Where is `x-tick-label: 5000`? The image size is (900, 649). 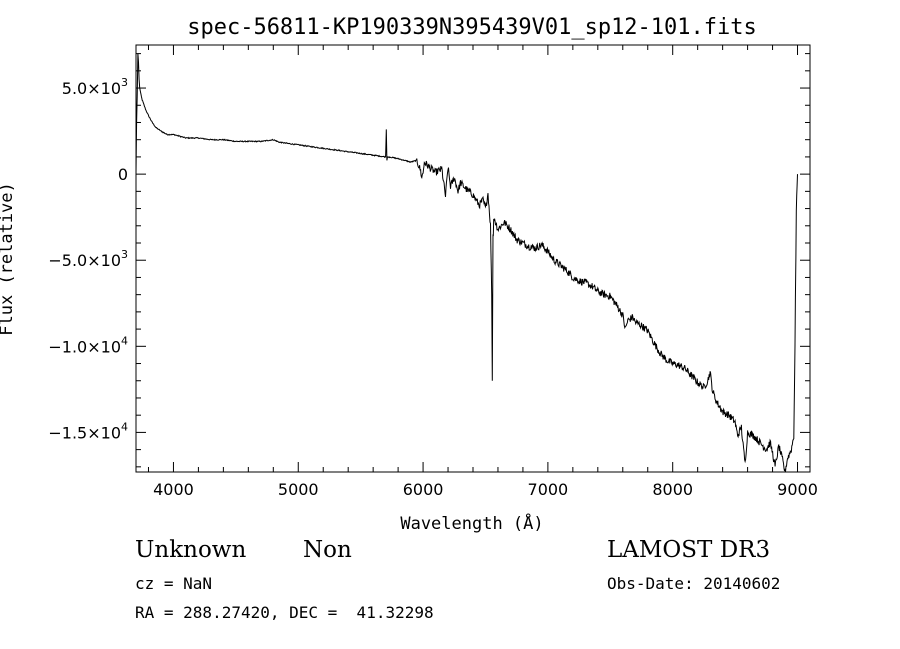 x-tick-label: 5000 is located at coordinates (298, 489).